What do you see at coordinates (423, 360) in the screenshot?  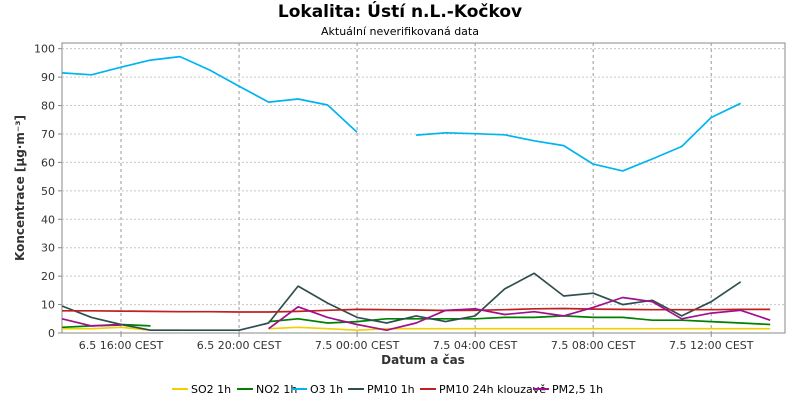 I see `x-axis-label: Datum a čas` at bounding box center [423, 360].